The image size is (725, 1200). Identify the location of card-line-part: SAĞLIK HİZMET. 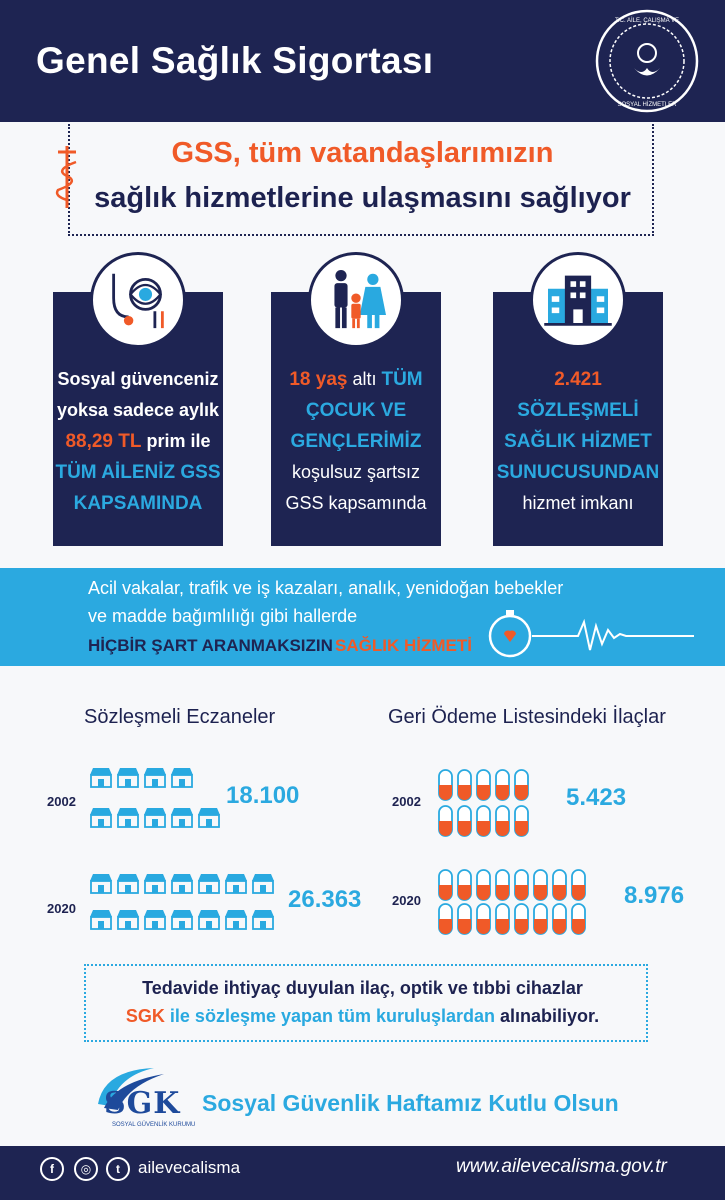
(578, 441).